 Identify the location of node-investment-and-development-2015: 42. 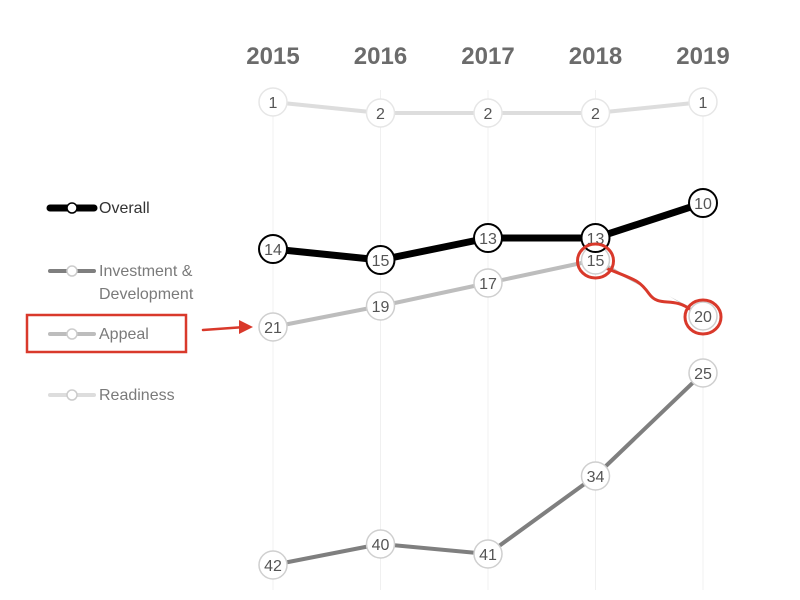
(273, 565).